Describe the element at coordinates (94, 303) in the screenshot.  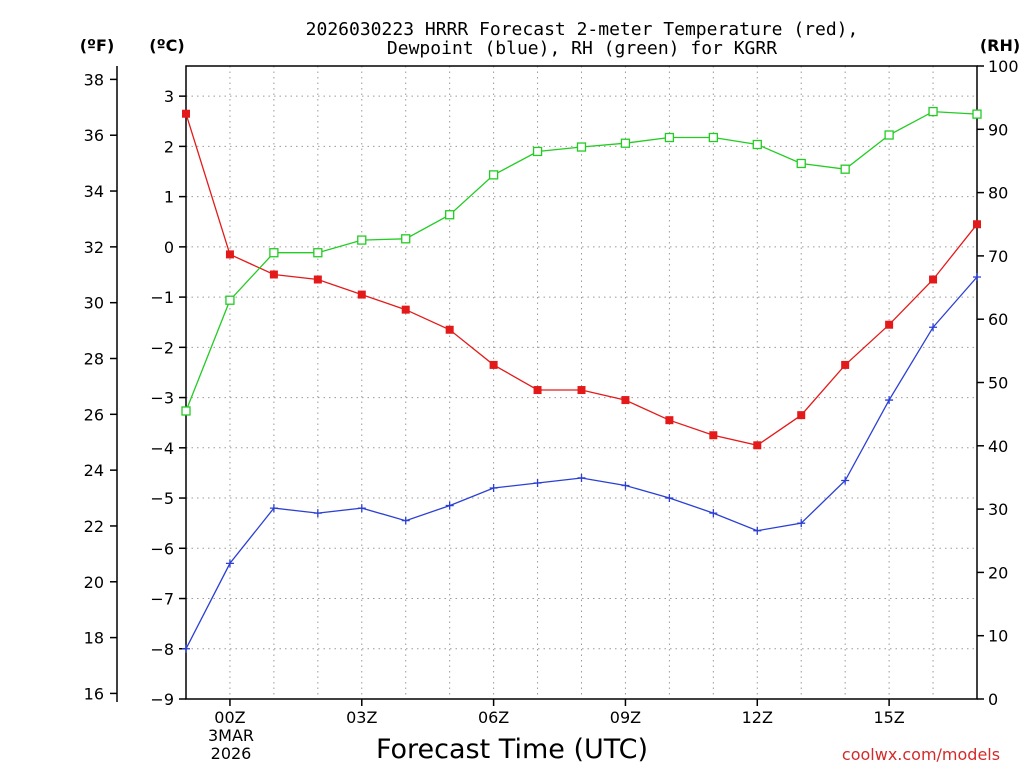
I see `fahrenheit-tick-label: 30` at that location.